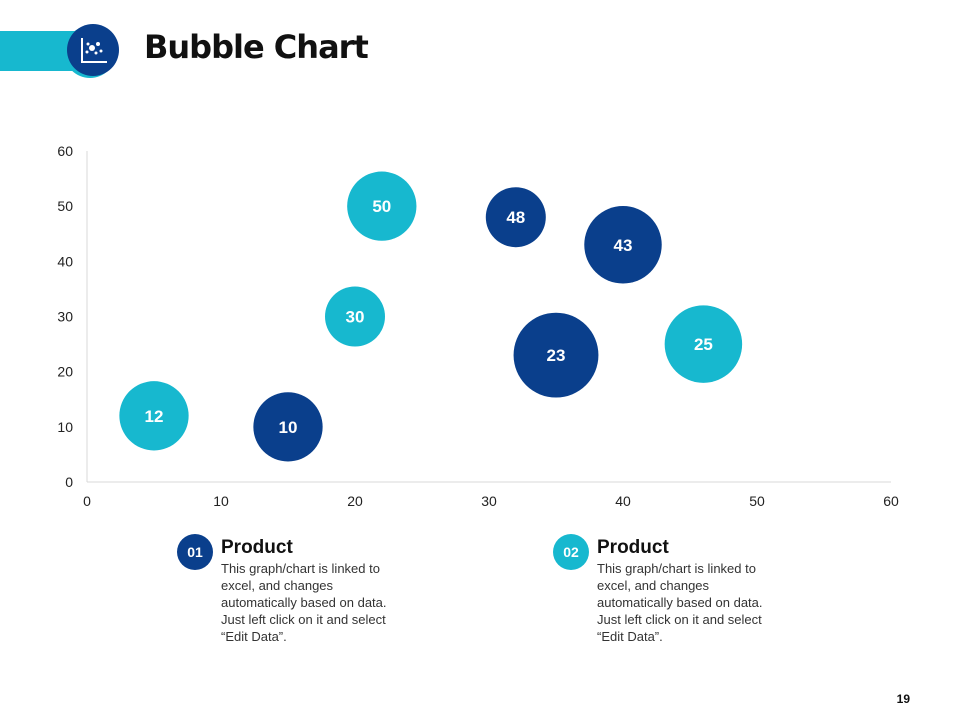  Describe the element at coordinates (489, 501) in the screenshot. I see `x-tick-label: 30` at that location.